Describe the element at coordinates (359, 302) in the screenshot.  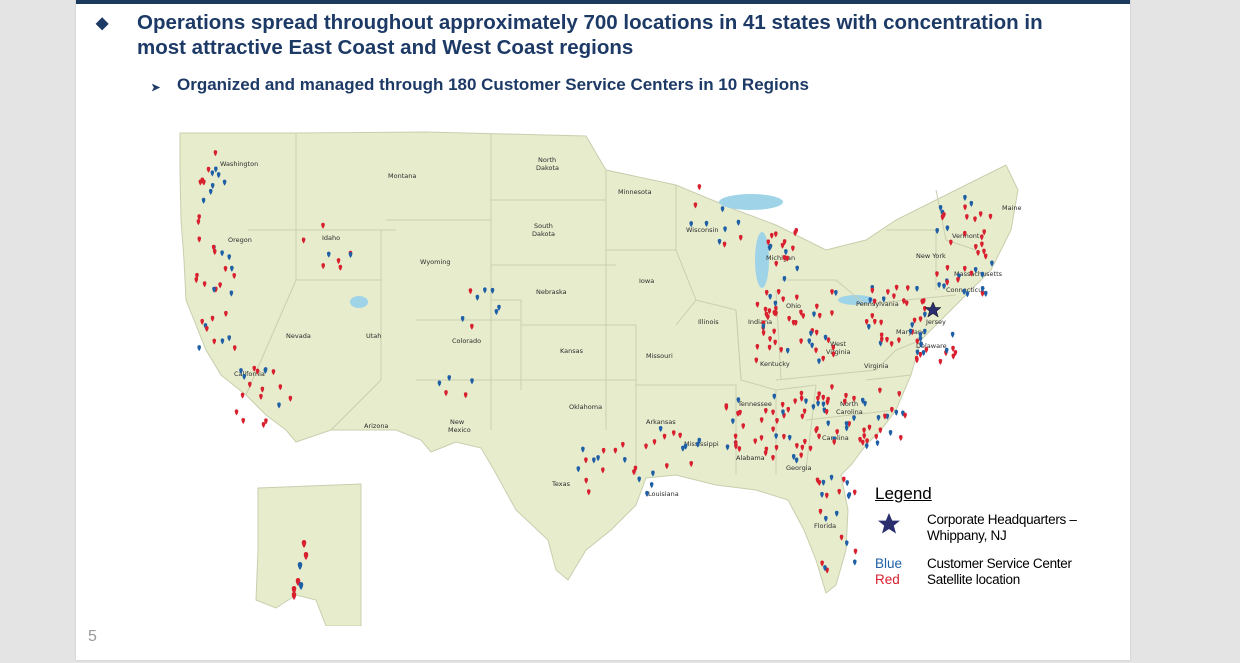
I see `great-salt-lake` at that location.